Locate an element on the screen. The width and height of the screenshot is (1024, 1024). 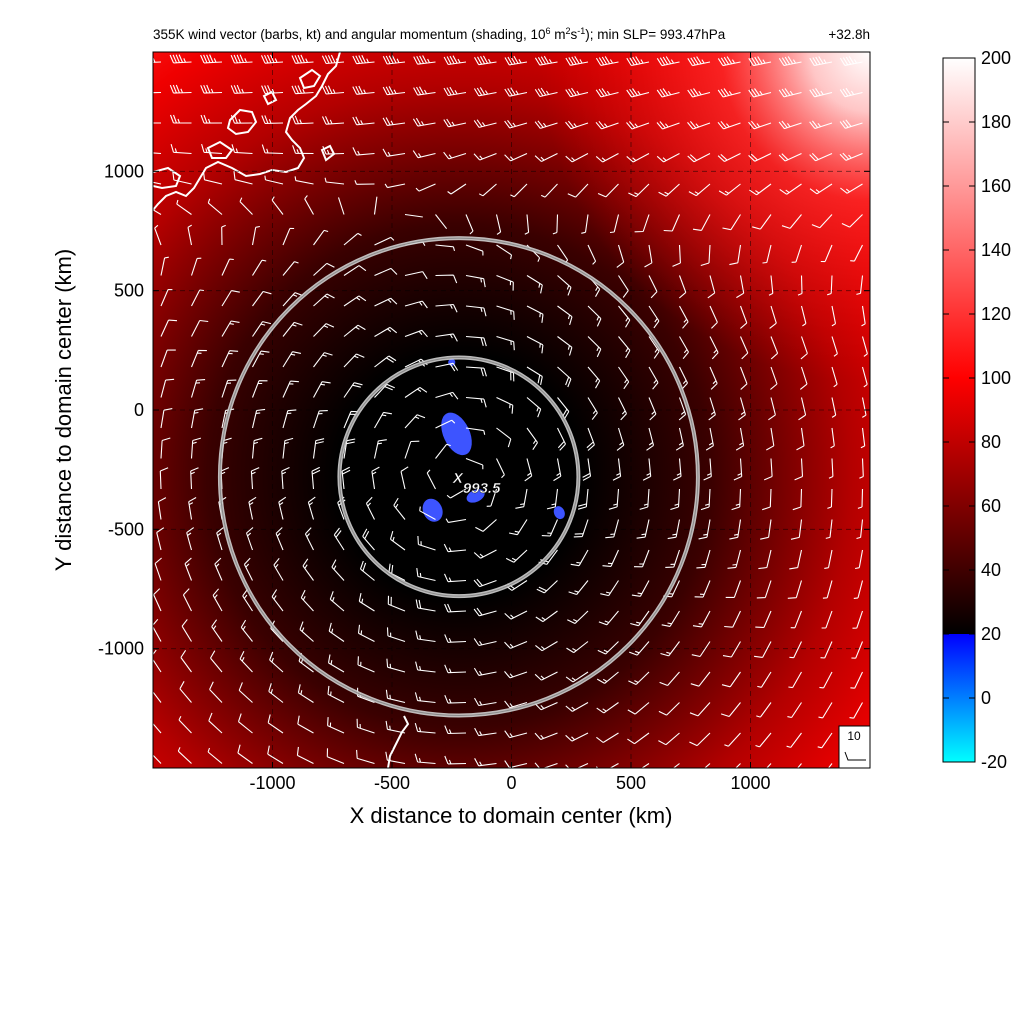
colorbar-tick-label: 140 is located at coordinates (996, 250).